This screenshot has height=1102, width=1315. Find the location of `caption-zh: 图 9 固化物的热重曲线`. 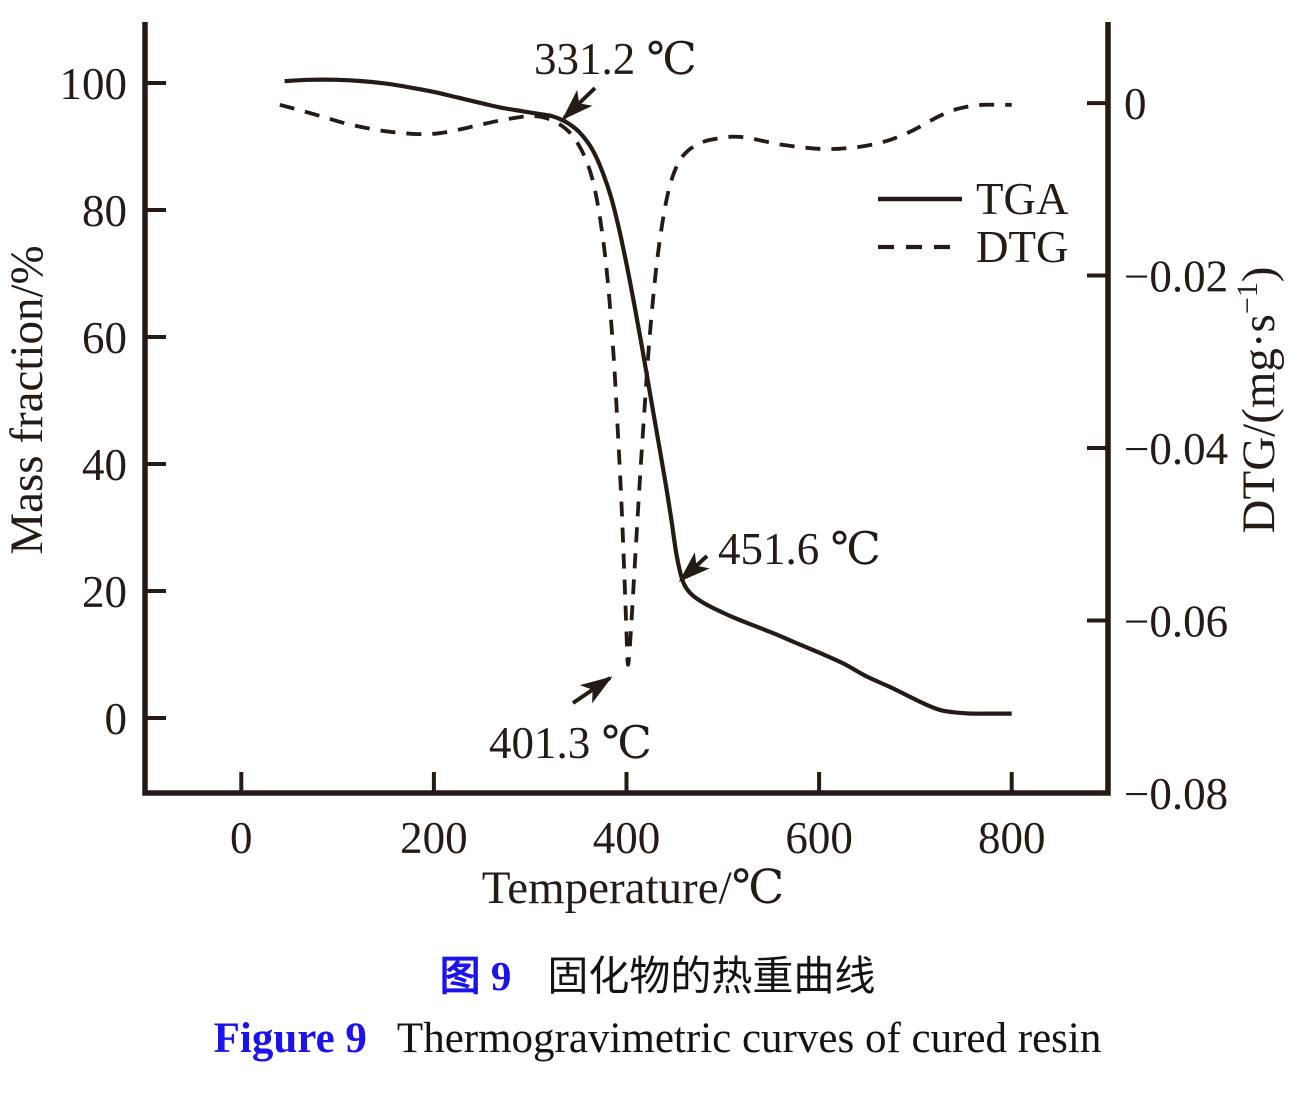

caption-zh: 图 9 固化物的热重曲线 is located at coordinates (657, 976).